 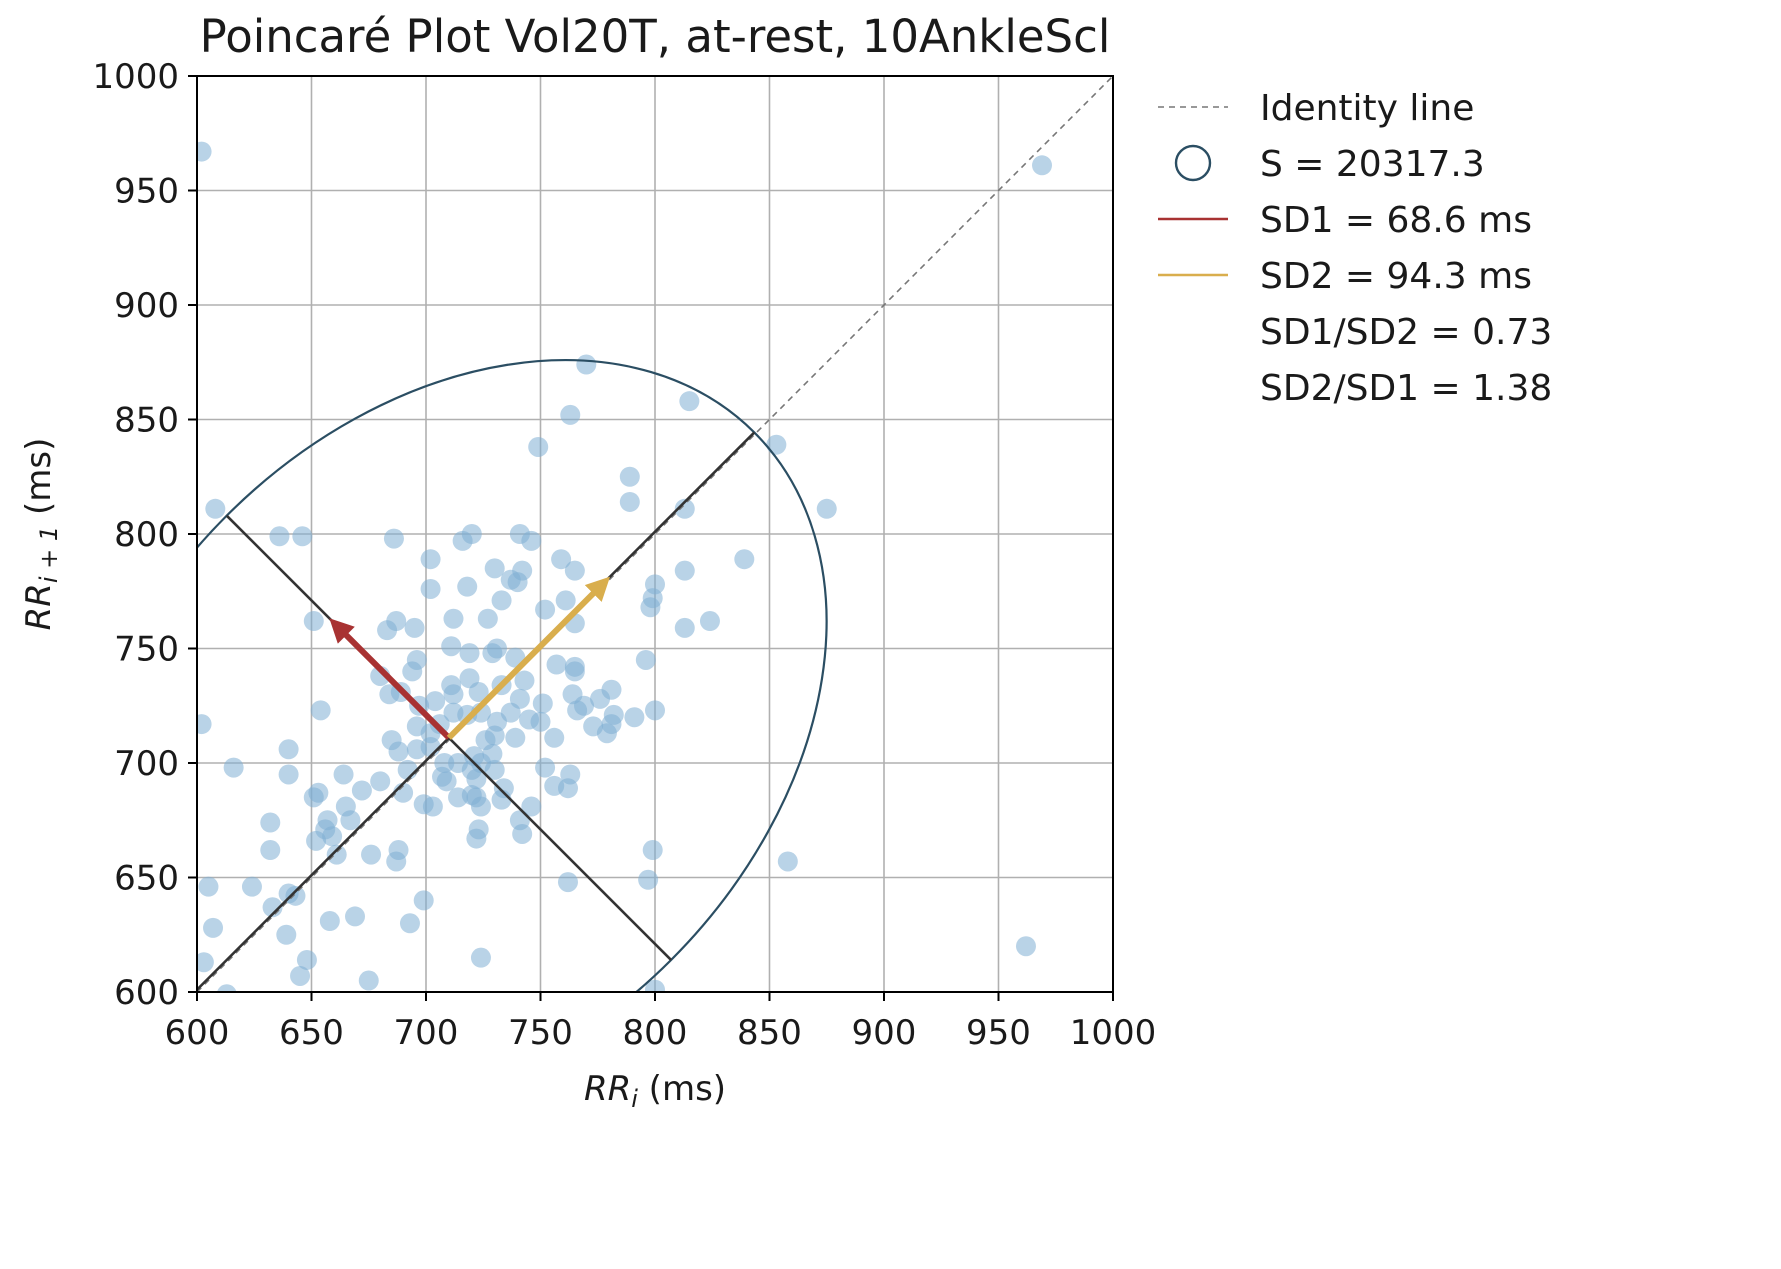 I want to click on y-tick-label: 800, so click(x=146, y=535).